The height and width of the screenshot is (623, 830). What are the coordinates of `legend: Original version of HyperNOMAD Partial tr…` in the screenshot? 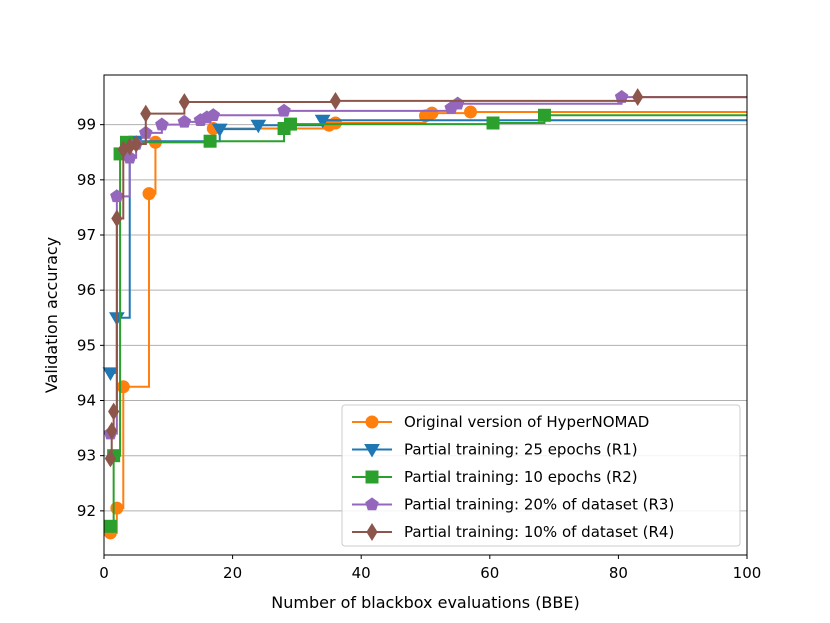 It's located at (541, 475).